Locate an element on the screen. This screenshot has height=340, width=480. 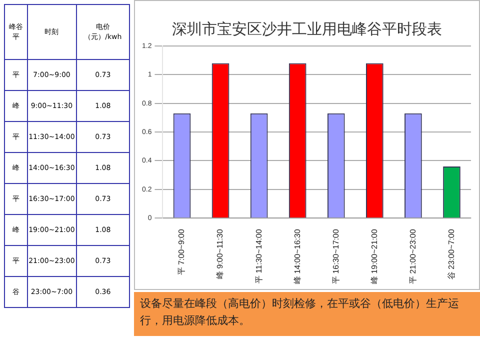
x-tick-label: 平 21:00~23:00 is located at coordinates (413, 256).